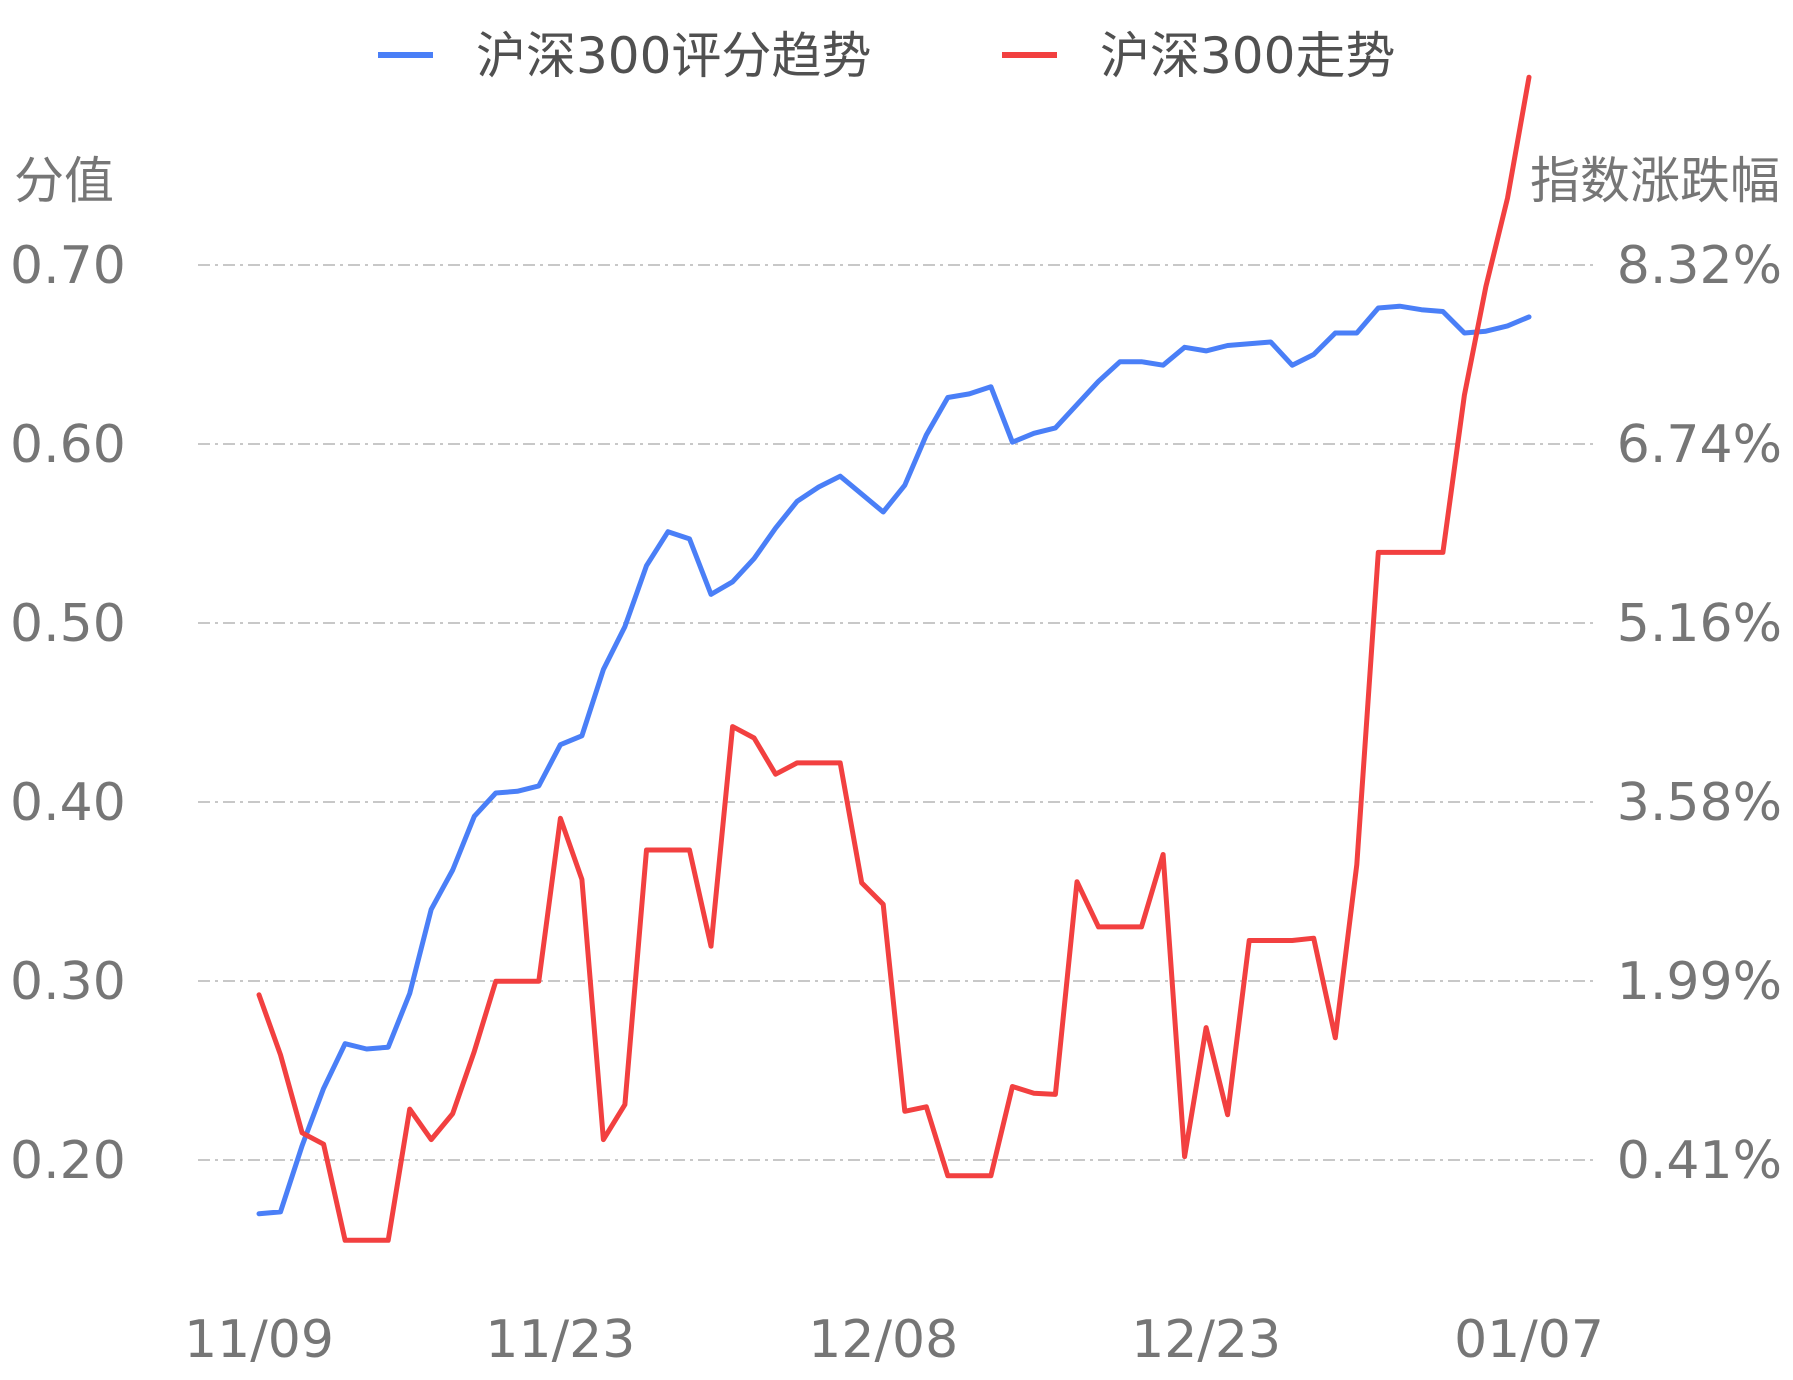 The height and width of the screenshot is (1380, 1793). Describe the element at coordinates (259, 1340) in the screenshot. I see `x-tick-label: 11/09` at that location.